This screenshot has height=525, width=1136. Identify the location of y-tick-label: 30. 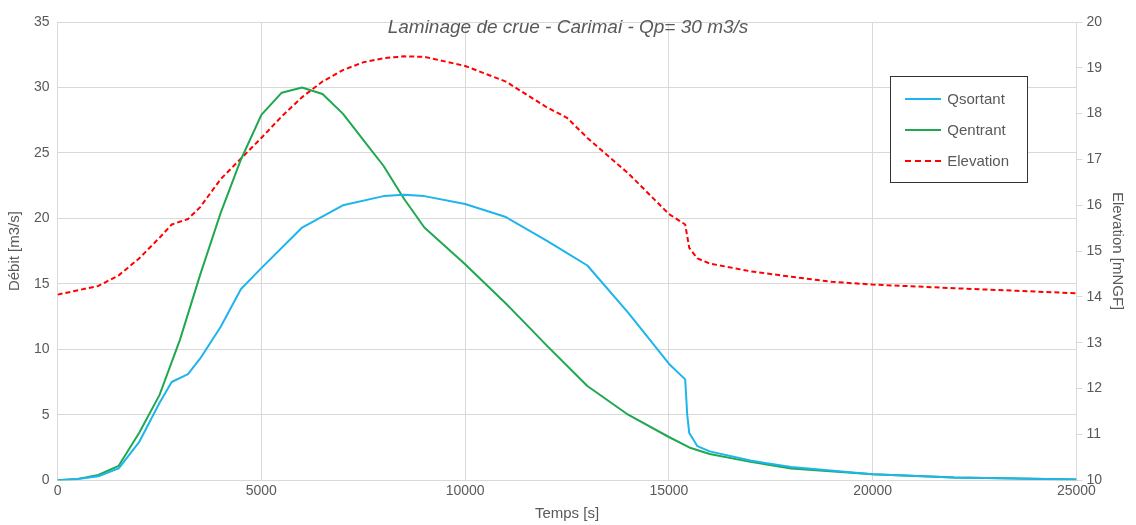
(41, 86).